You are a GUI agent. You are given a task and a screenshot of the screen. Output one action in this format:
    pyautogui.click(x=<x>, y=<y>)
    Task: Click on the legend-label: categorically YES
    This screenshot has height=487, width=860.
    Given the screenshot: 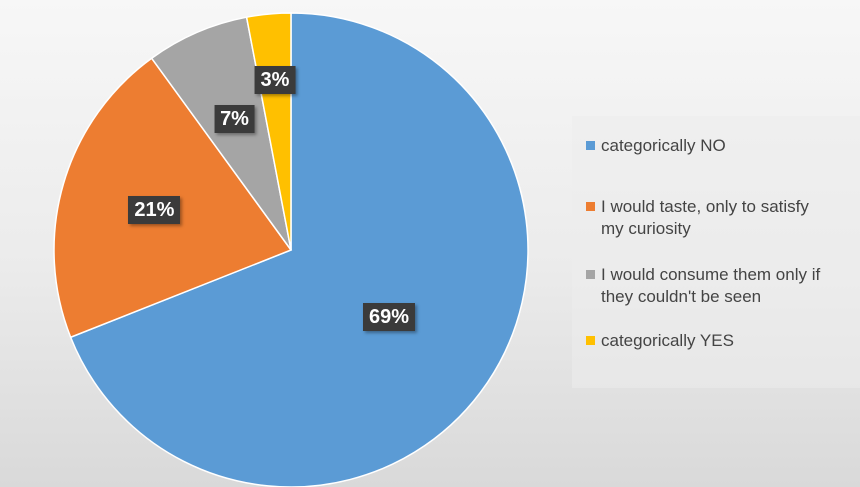 What is the action you would take?
    pyautogui.click(x=667, y=340)
    